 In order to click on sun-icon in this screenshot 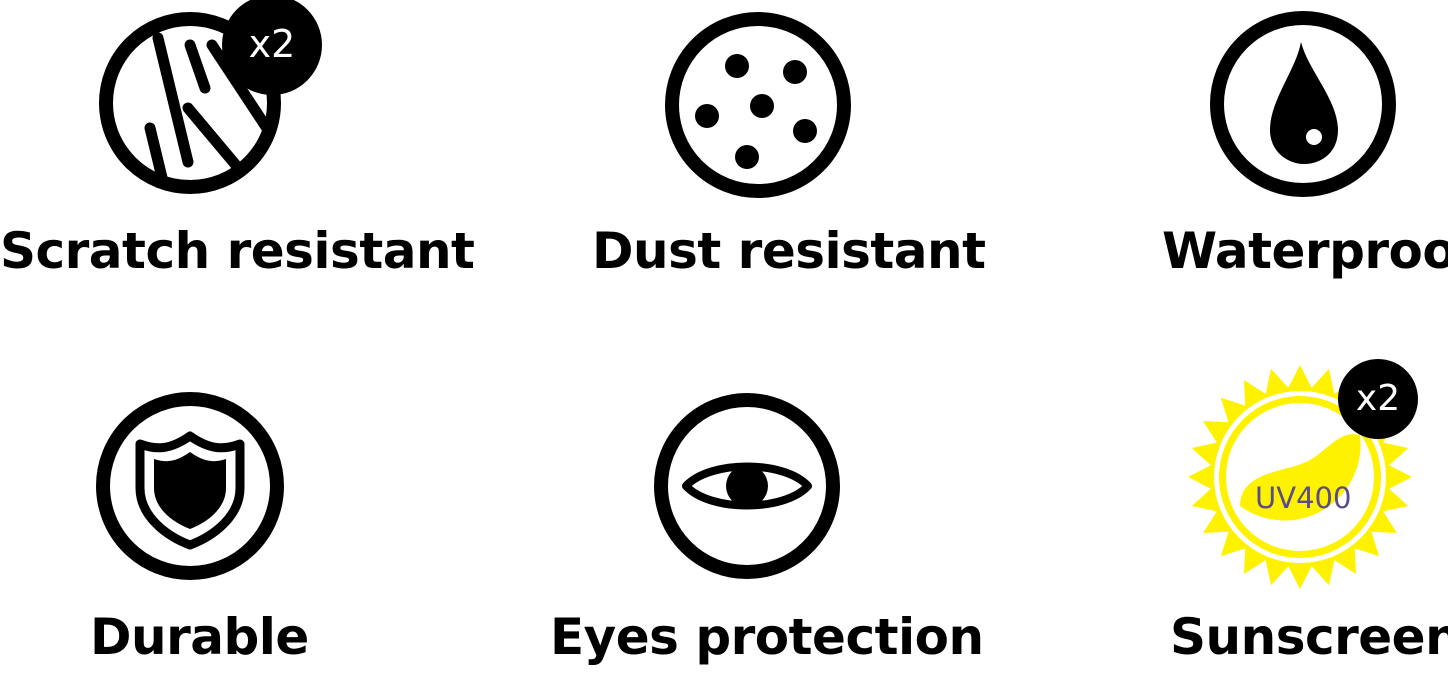, I will do `click(1303, 474)`.